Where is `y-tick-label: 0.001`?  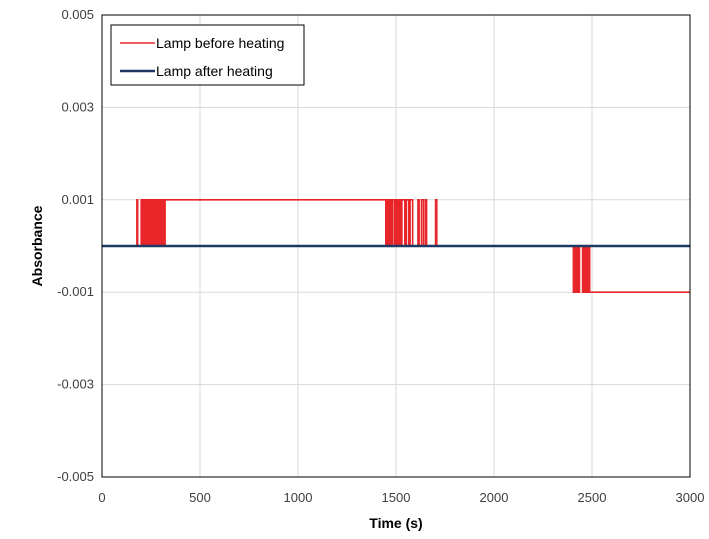 y-tick-label: 0.001 is located at coordinates (77, 199).